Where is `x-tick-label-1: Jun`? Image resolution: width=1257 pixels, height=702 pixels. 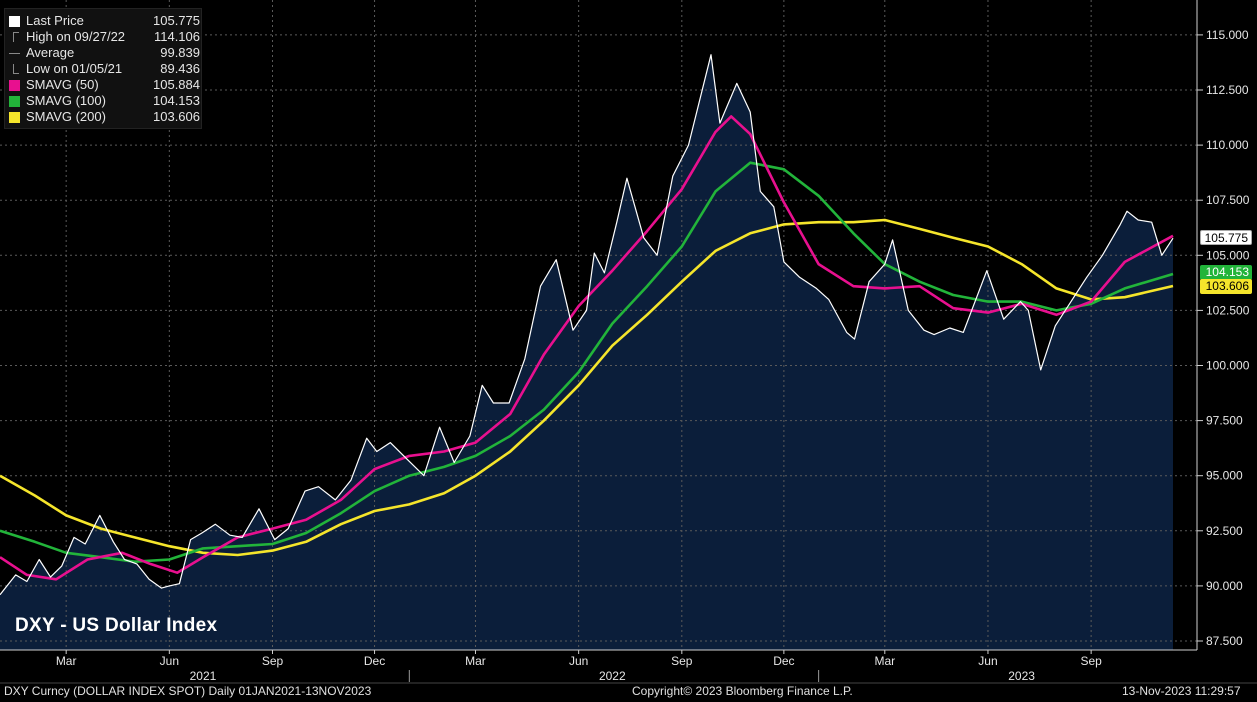 x-tick-label-1: Jun is located at coordinates (169, 661).